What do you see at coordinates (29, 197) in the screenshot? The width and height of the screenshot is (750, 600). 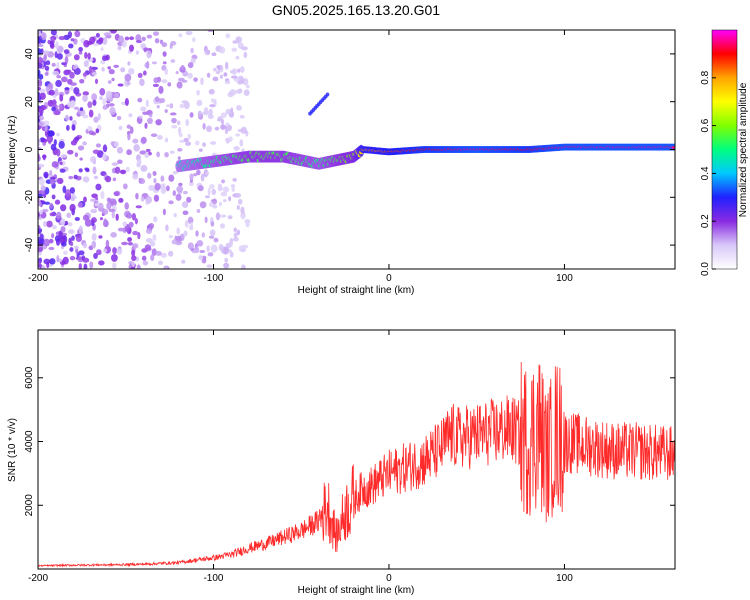 I see `spectrogram-ytick-label: -20` at bounding box center [29, 197].